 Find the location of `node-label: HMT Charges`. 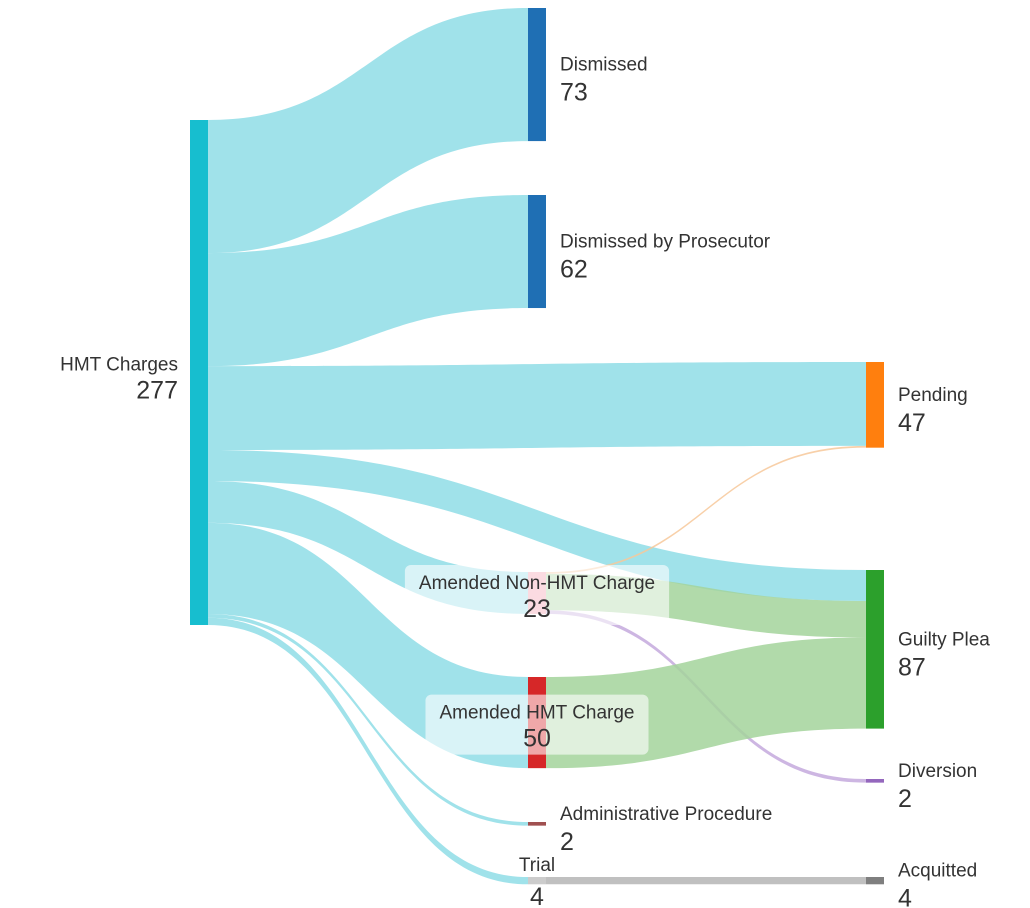

node-label: HMT Charges is located at coordinates (119, 365).